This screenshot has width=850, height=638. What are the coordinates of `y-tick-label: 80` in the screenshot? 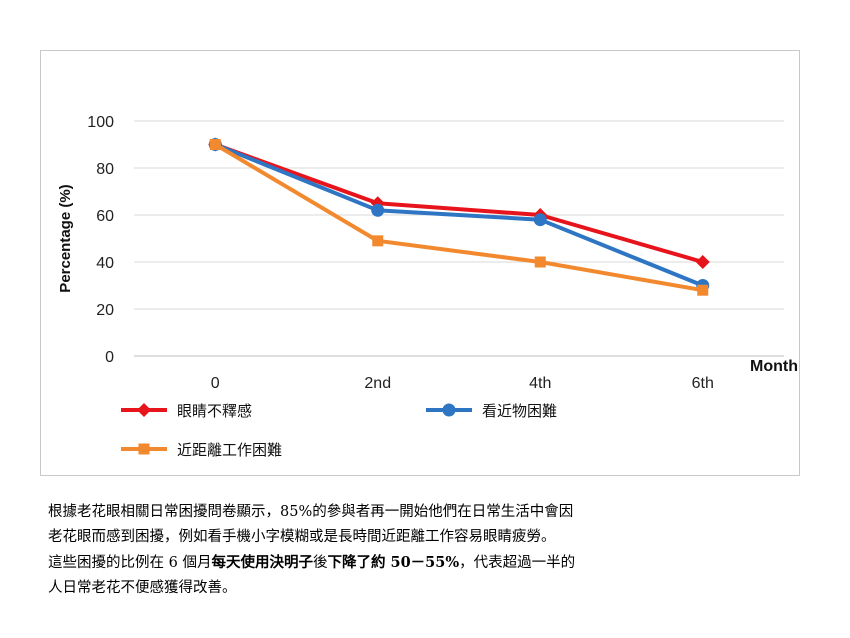 It's located at (105, 169).